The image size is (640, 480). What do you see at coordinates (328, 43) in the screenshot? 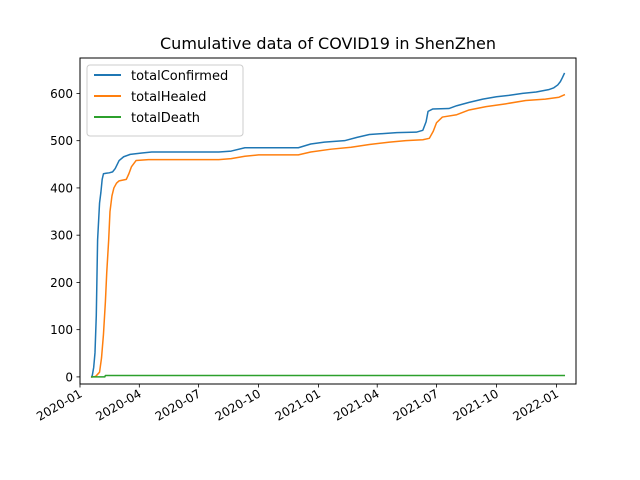
I see `chart-title: Cumulative data of COVID19 in ShenZhen` at bounding box center [328, 43].